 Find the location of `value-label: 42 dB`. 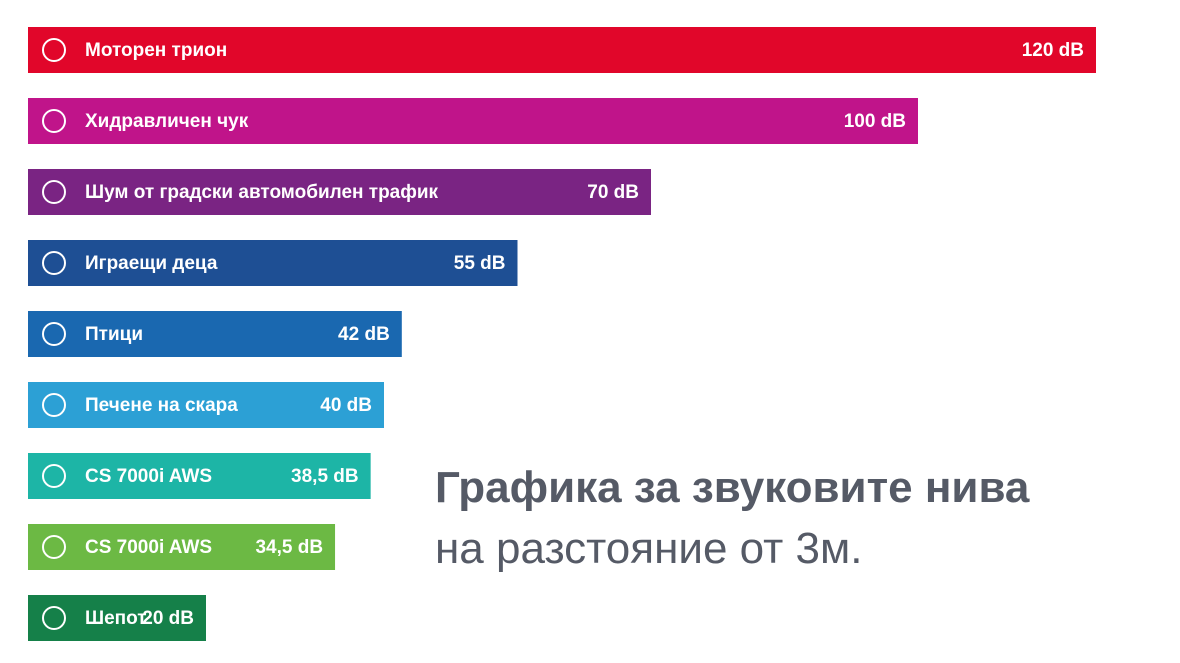

value-label: 42 dB is located at coordinates (364, 334).